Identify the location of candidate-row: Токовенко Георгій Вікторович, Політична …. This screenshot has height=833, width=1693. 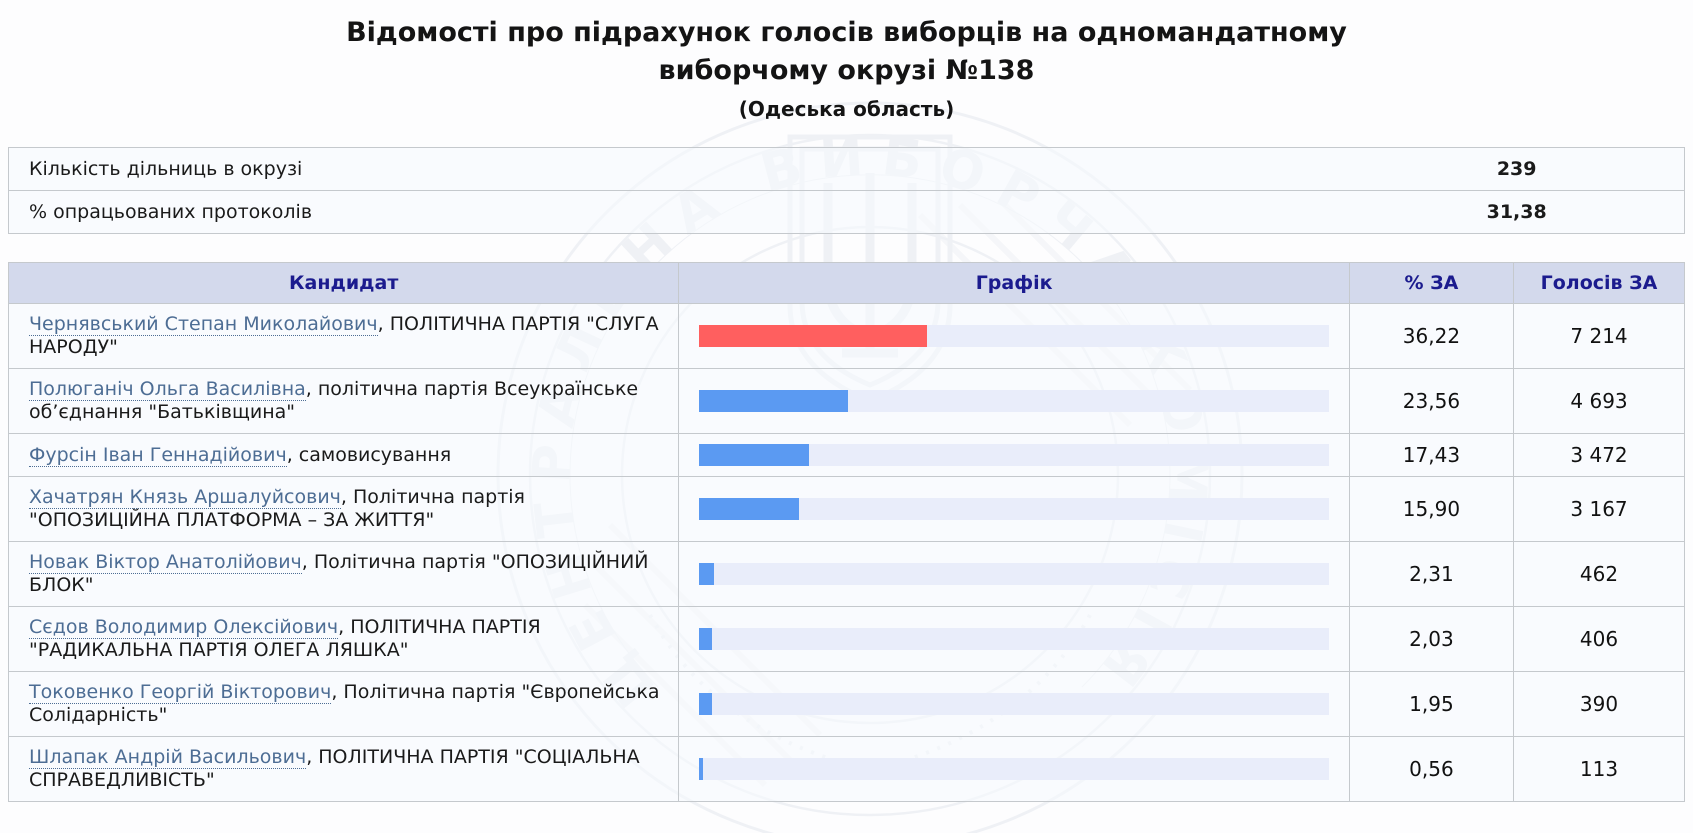
(846, 704).